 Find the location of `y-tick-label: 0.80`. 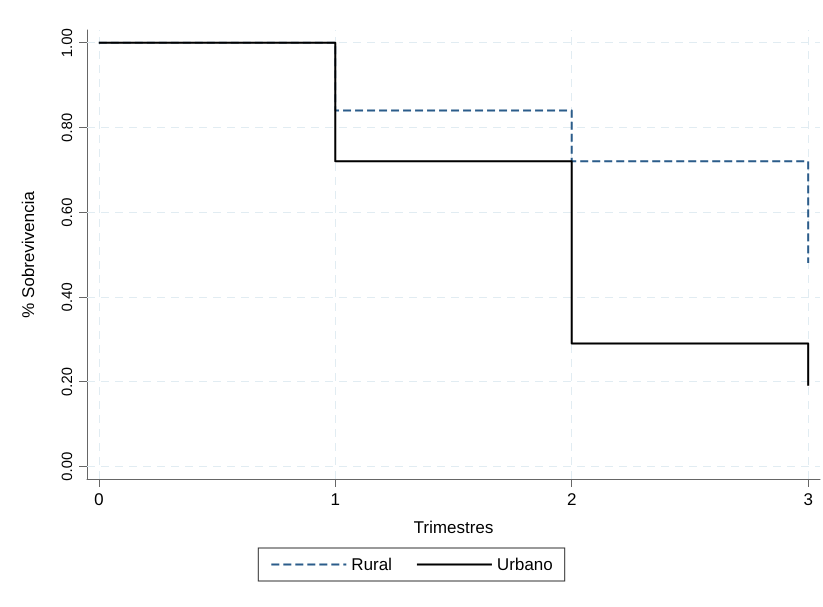

y-tick-label: 0.80 is located at coordinates (67, 127).